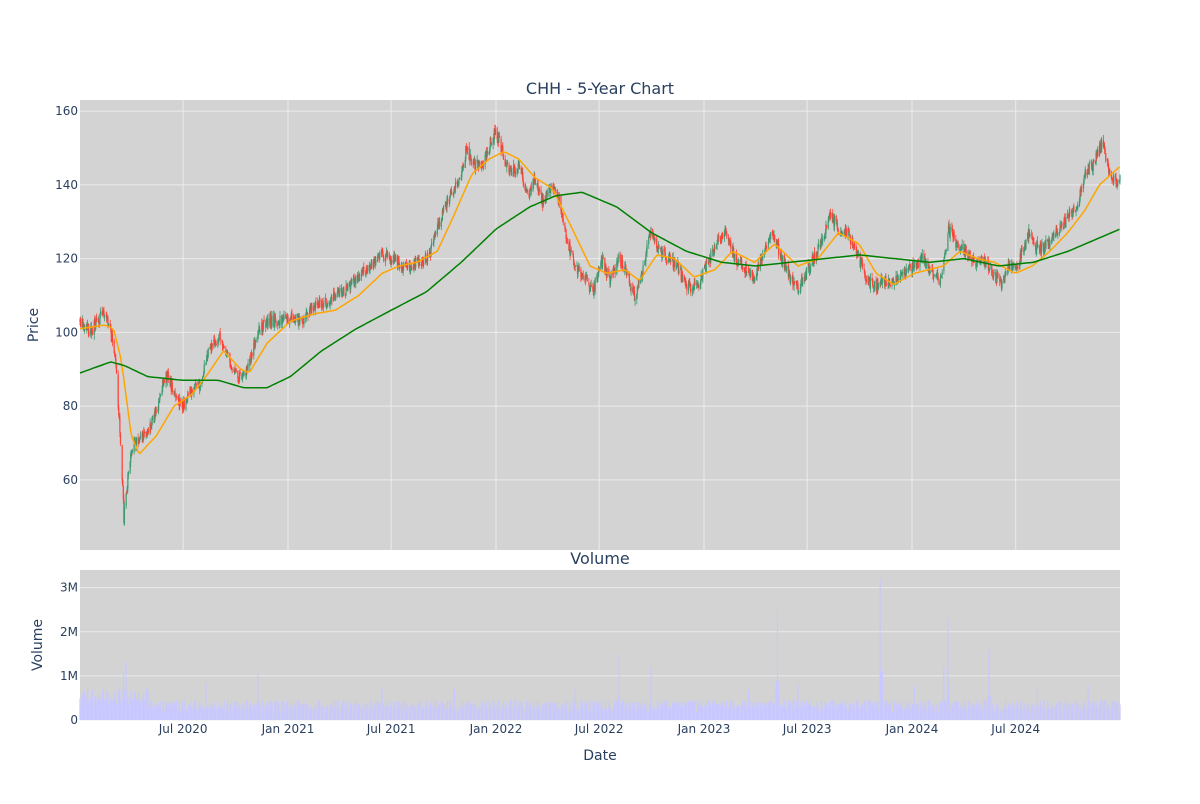 This screenshot has height=804, width=1200. Describe the element at coordinates (69, 676) in the screenshot. I see `volume-y-tick-label: 1M` at that location.